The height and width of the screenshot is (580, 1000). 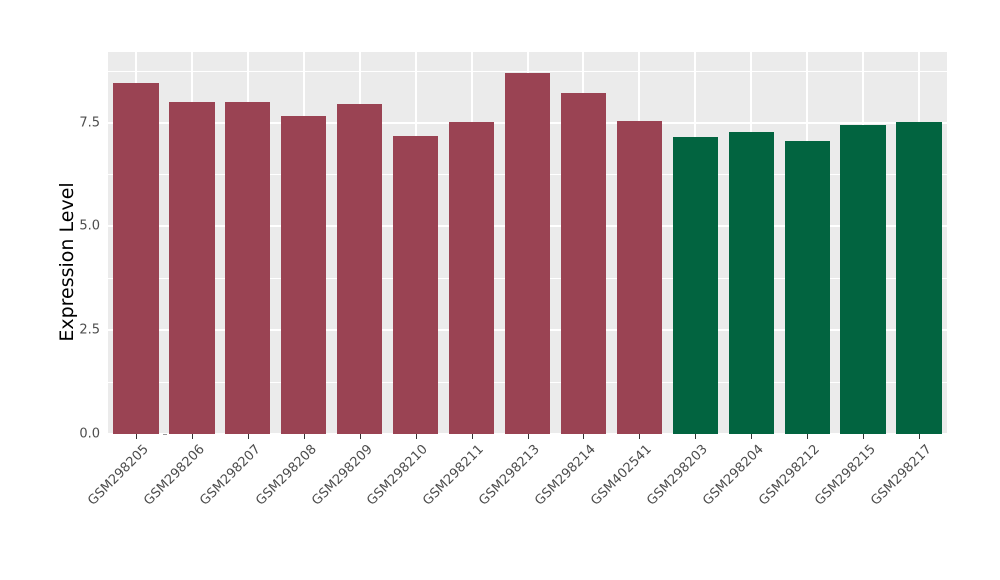 I want to click on y-axis-tick-label: 5.0, so click(x=89, y=226).